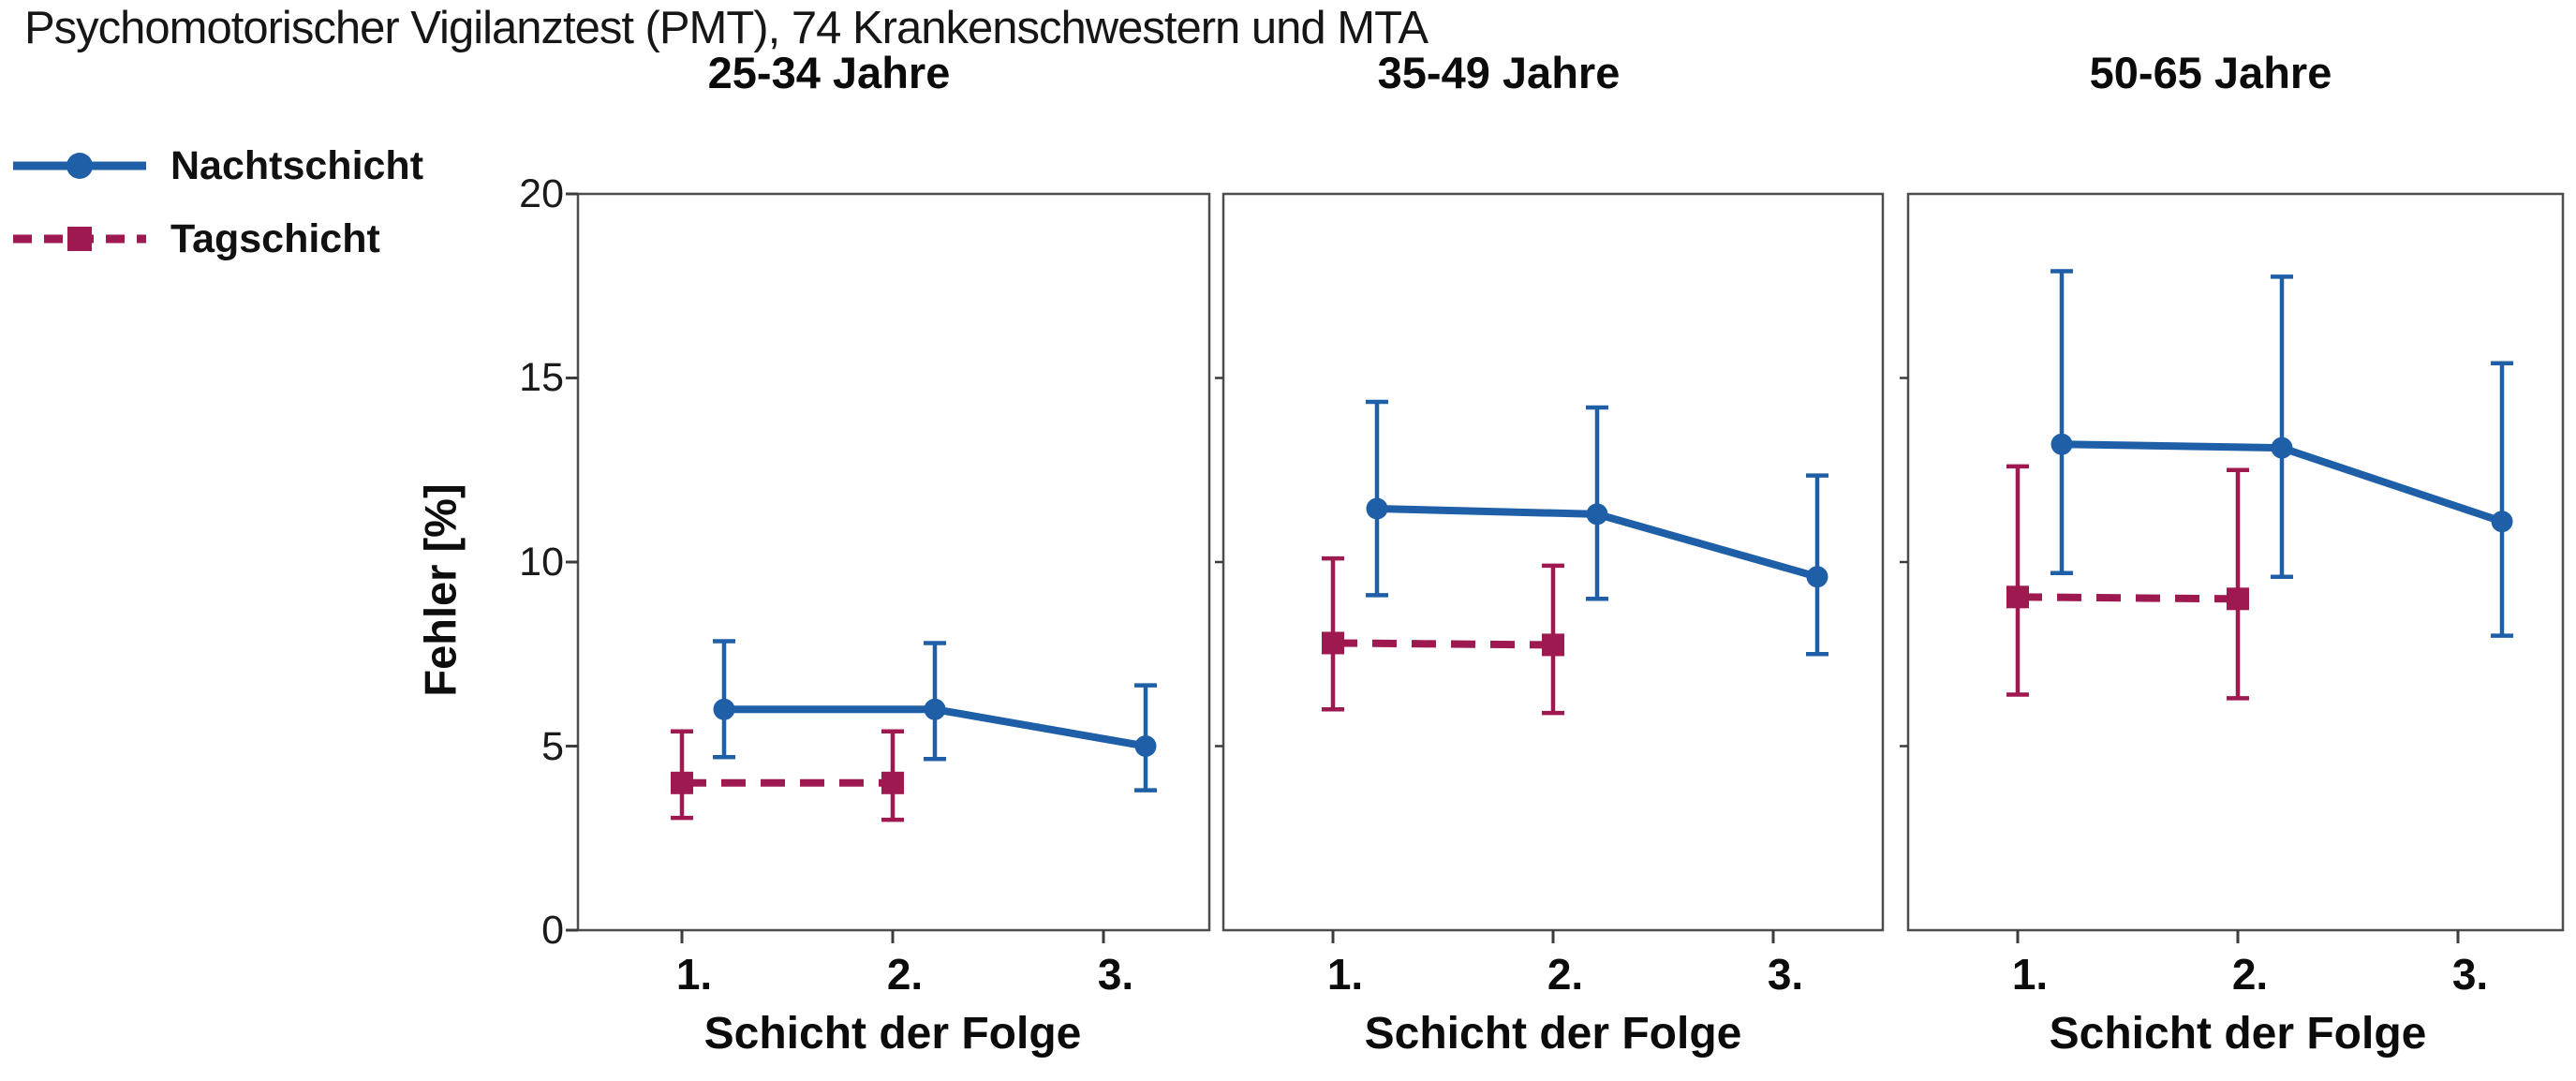 The height and width of the screenshot is (1081, 2576). What do you see at coordinates (1553, 1034) in the screenshot?
I see `panel2-x-axis-label: Schicht der Folge` at bounding box center [1553, 1034].